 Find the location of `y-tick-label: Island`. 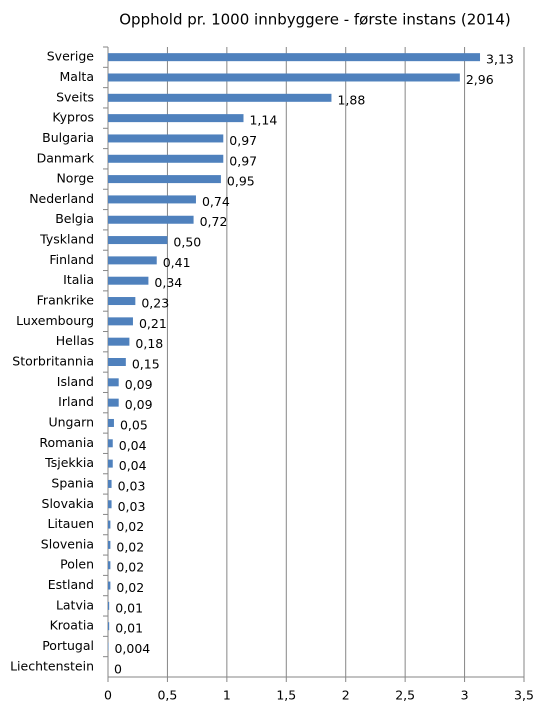

y-tick-label: Island is located at coordinates (75, 381).